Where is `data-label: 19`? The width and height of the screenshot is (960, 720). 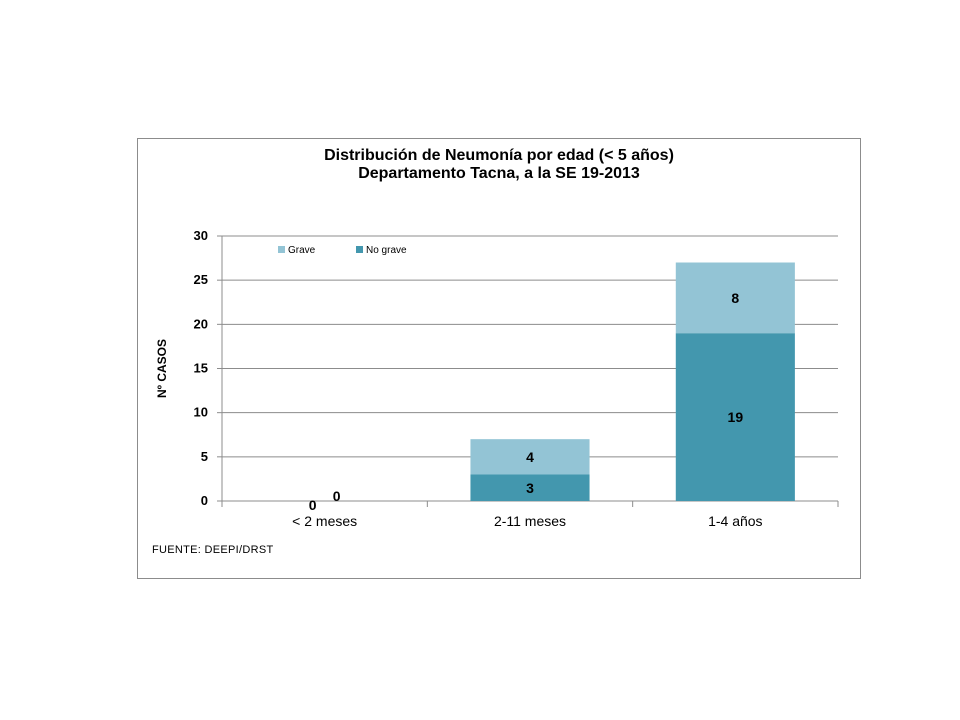 data-label: 19 is located at coordinates (736, 417).